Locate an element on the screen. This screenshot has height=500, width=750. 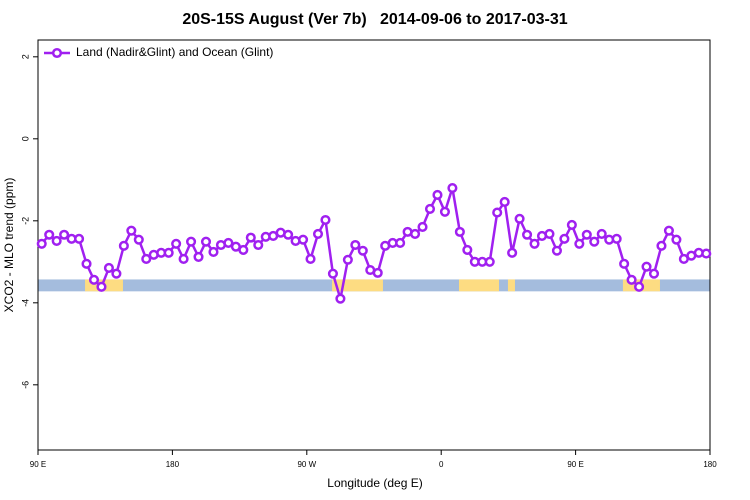
y-tick-label: -6 is located at coordinates (25, 385).